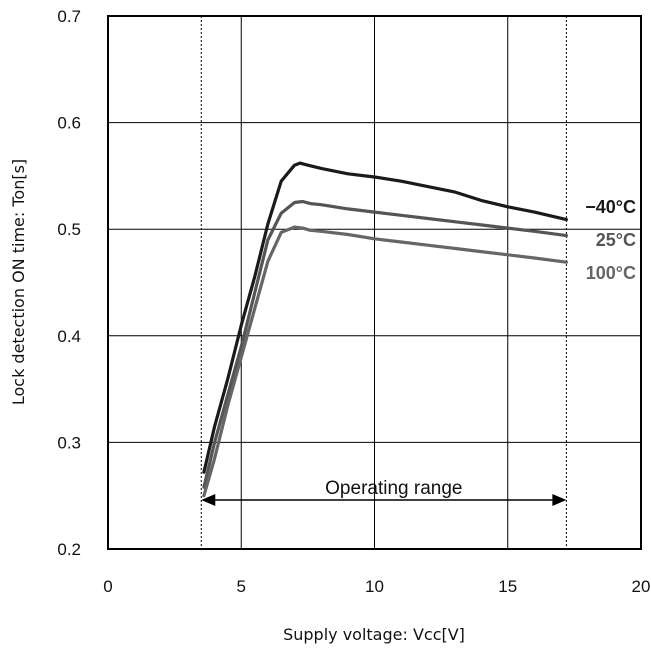  What do you see at coordinates (208, 500) in the screenshot?
I see `operating-range-arrowhead-left` at bounding box center [208, 500].